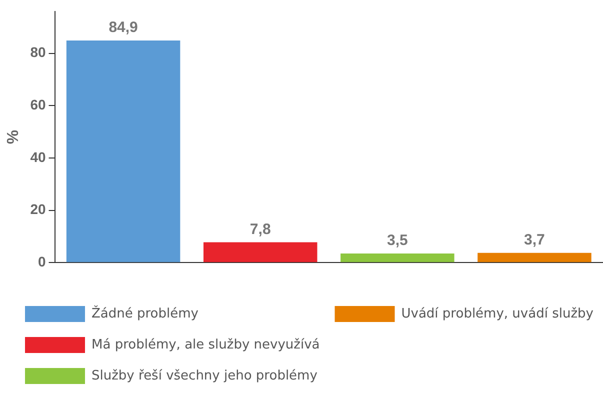 This screenshot has width=603, height=406. What do you see at coordinates (13, 137) in the screenshot?
I see `y-axis-title: %` at bounding box center [13, 137].